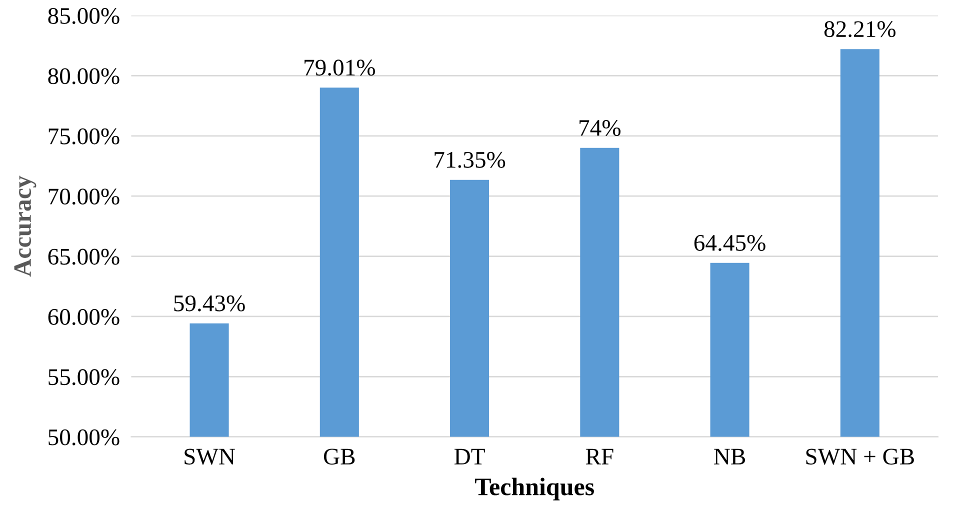 The width and height of the screenshot is (972, 517). Describe the element at coordinates (209, 456) in the screenshot. I see `x-tick-label: SWN` at that location.